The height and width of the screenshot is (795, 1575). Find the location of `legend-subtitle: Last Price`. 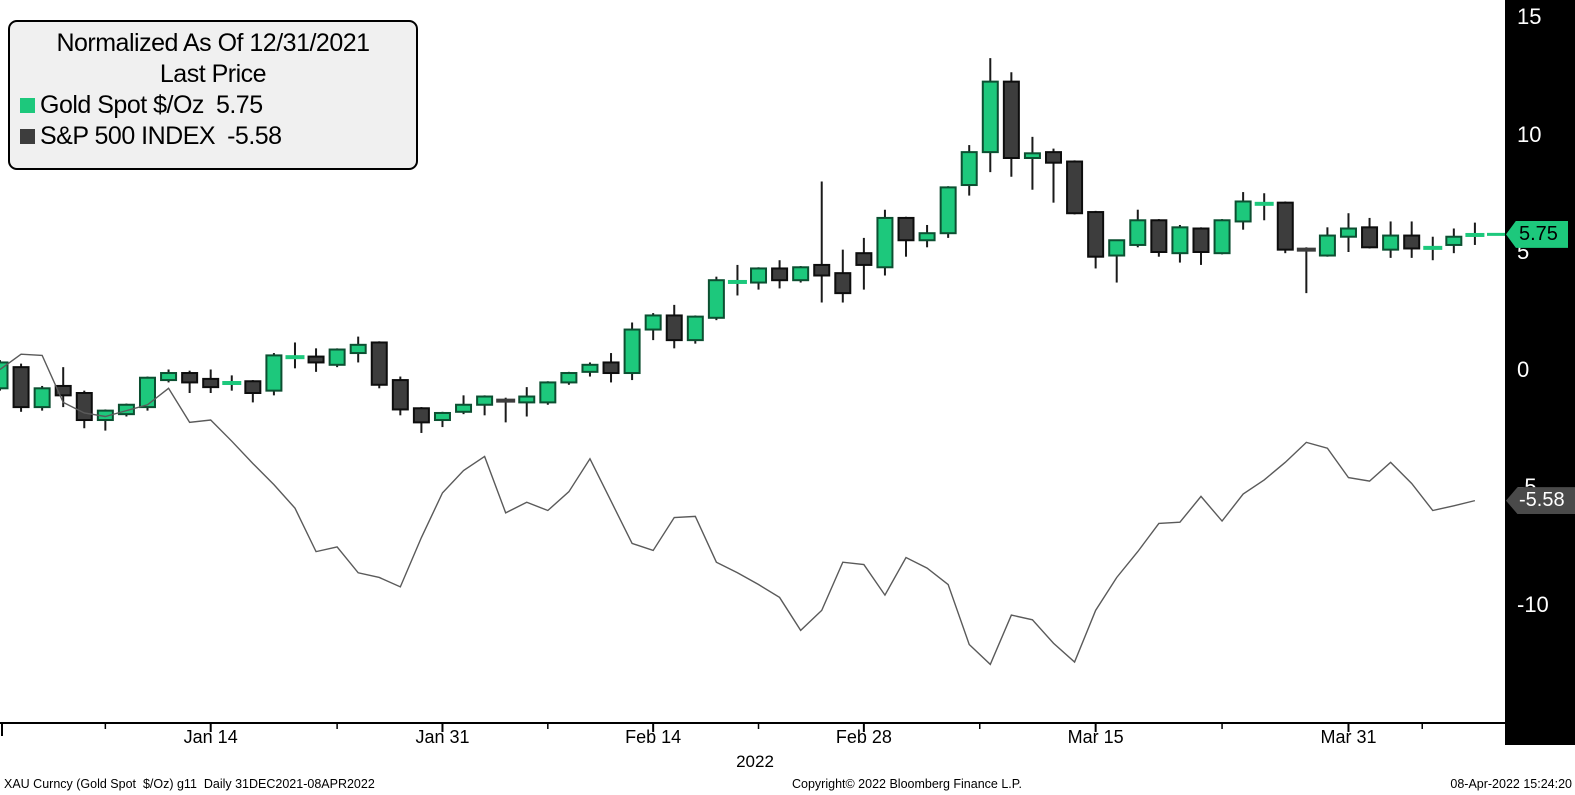

legend-subtitle: Last Price is located at coordinates (213, 74).